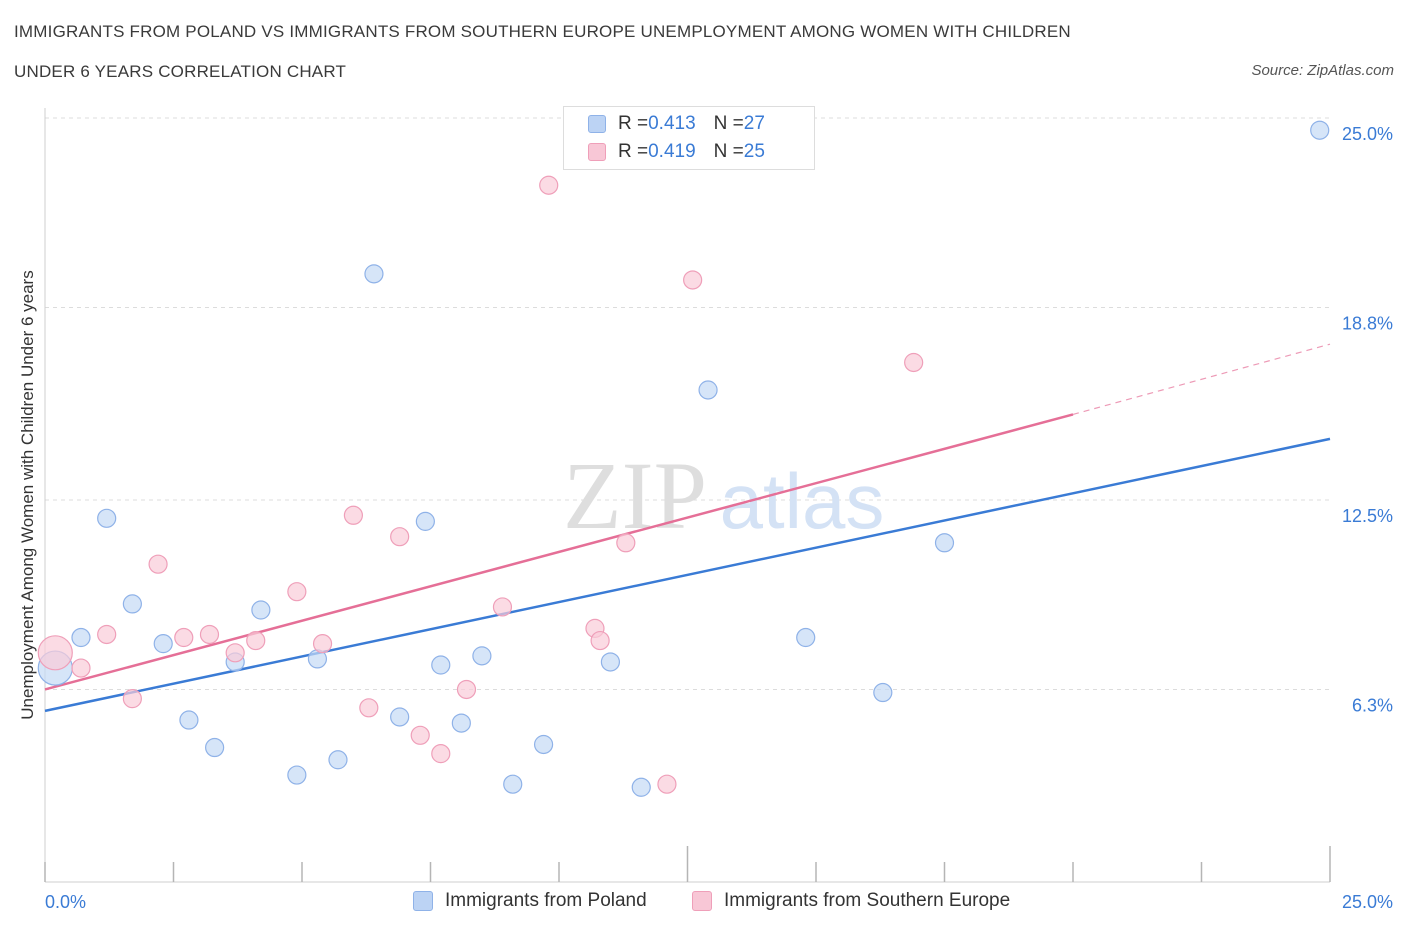  I want to click on legend-row-poland: R = 0.413 N = 27, so click(676, 124).